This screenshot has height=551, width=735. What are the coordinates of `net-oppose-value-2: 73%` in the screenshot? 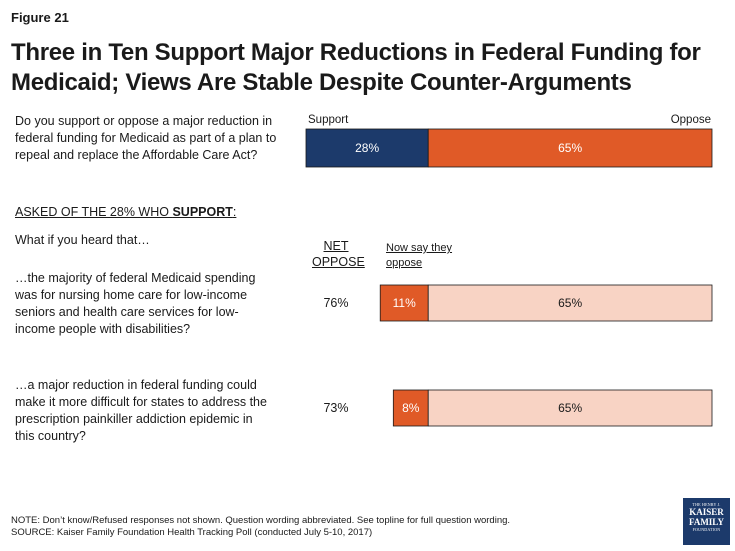 It's located at (336, 408).